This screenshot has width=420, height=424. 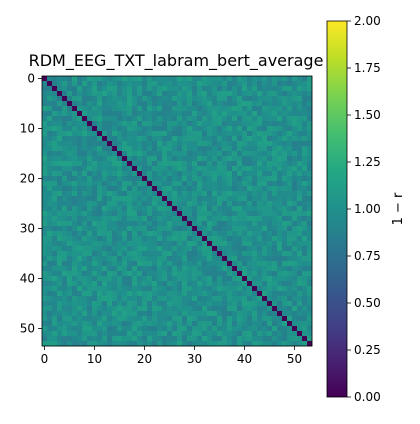 What do you see at coordinates (295, 329) in the screenshot?
I see `heatmap-cell-diagonal` at bounding box center [295, 329].